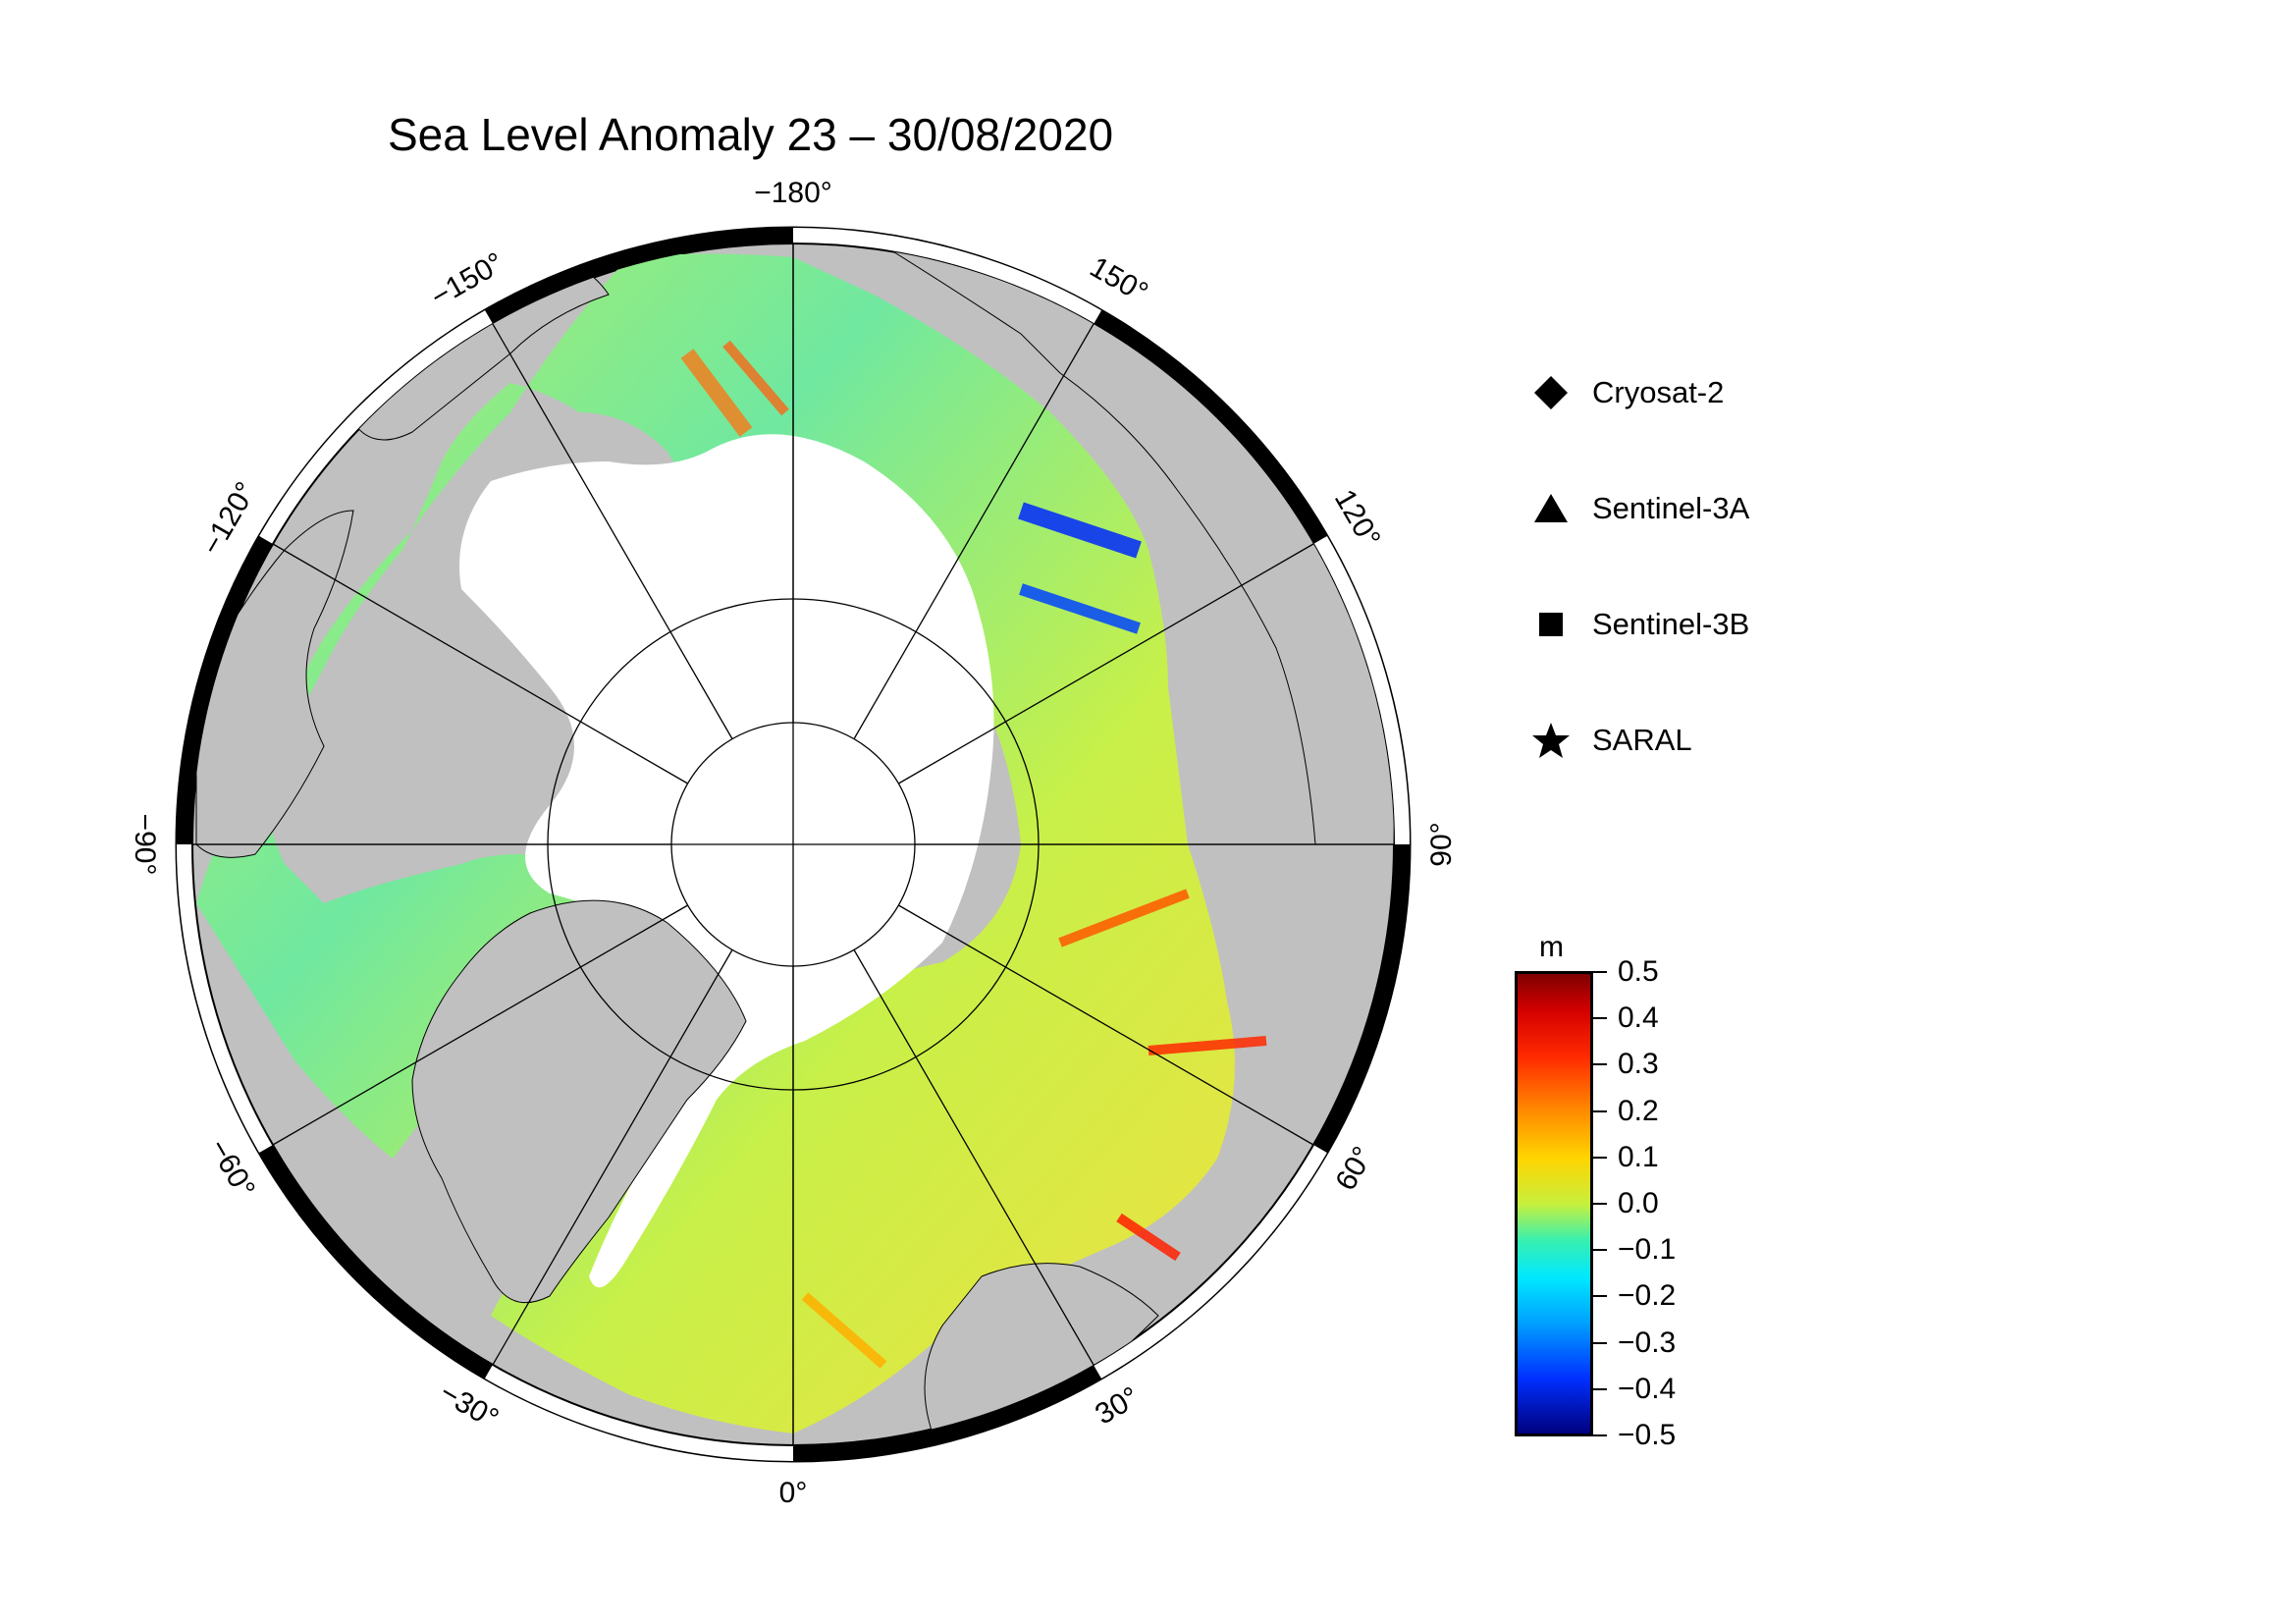 This screenshot has width=2296, height=1623. I want to click on meridian-label: −180°, so click(793, 193).